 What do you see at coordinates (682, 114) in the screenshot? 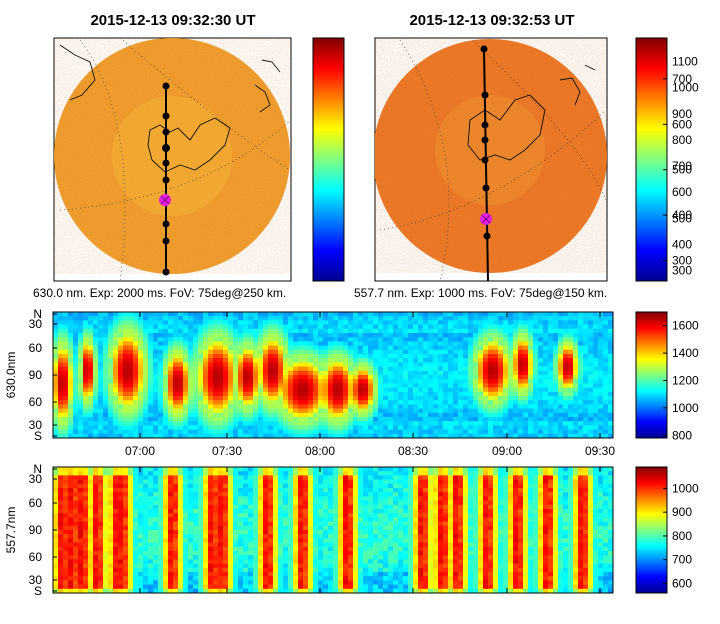
I see `colorbar-tick-label: 900` at bounding box center [682, 114].